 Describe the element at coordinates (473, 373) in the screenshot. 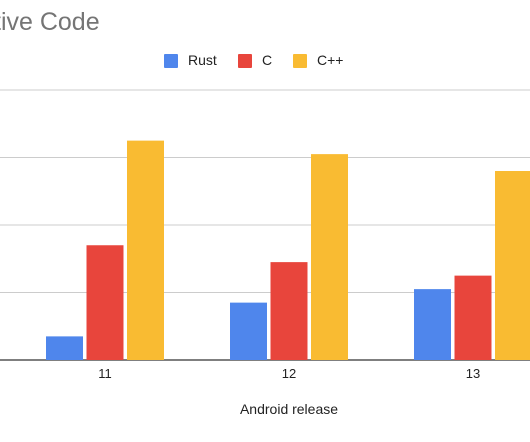

I see `x-tick-label: 13` at that location.